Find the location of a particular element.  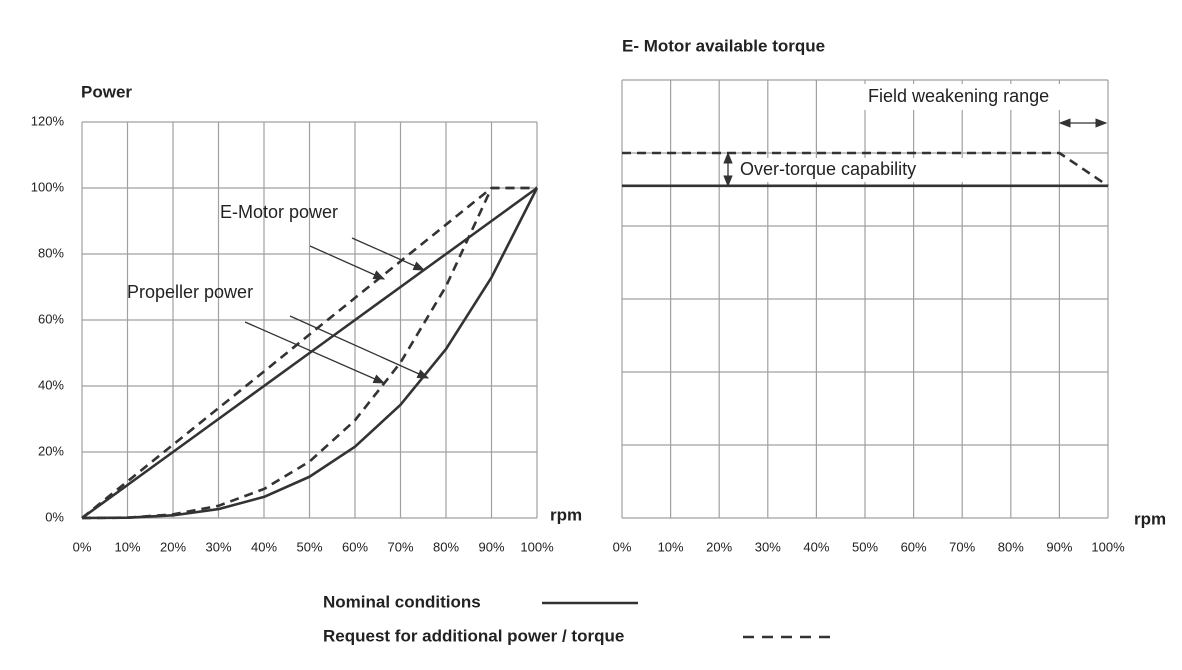

y-axis-label: Power is located at coordinates (106, 91).